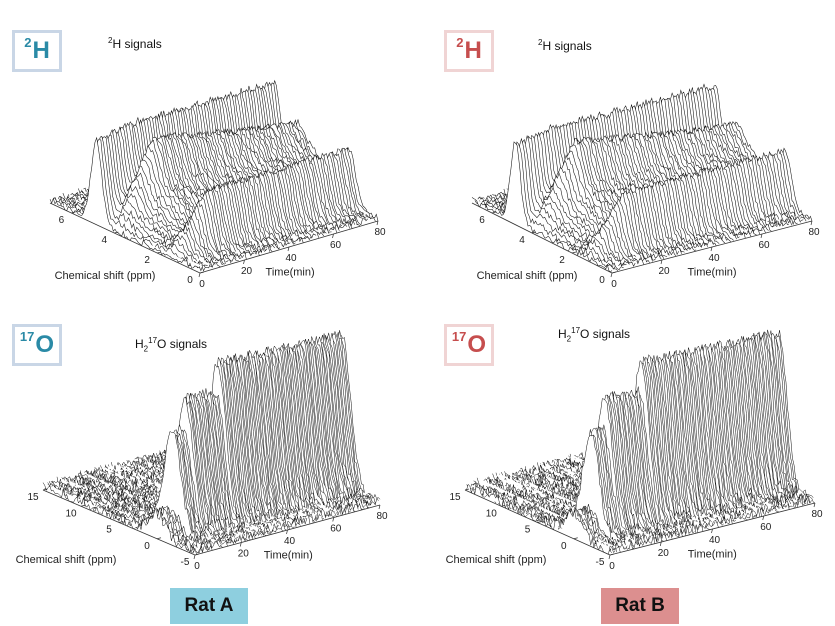 The image size is (835, 626). What do you see at coordinates (135, 43) in the screenshot?
I see `signal-label: 2H signals` at bounding box center [135, 43].